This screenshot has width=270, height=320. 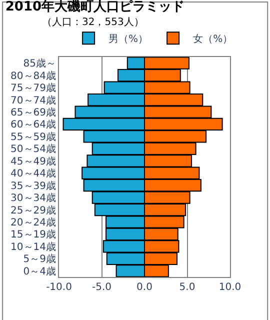 What do you see at coordinates (33, 186) in the screenshot?
I see `y-tick-label: 35～39歳` at bounding box center [33, 186].